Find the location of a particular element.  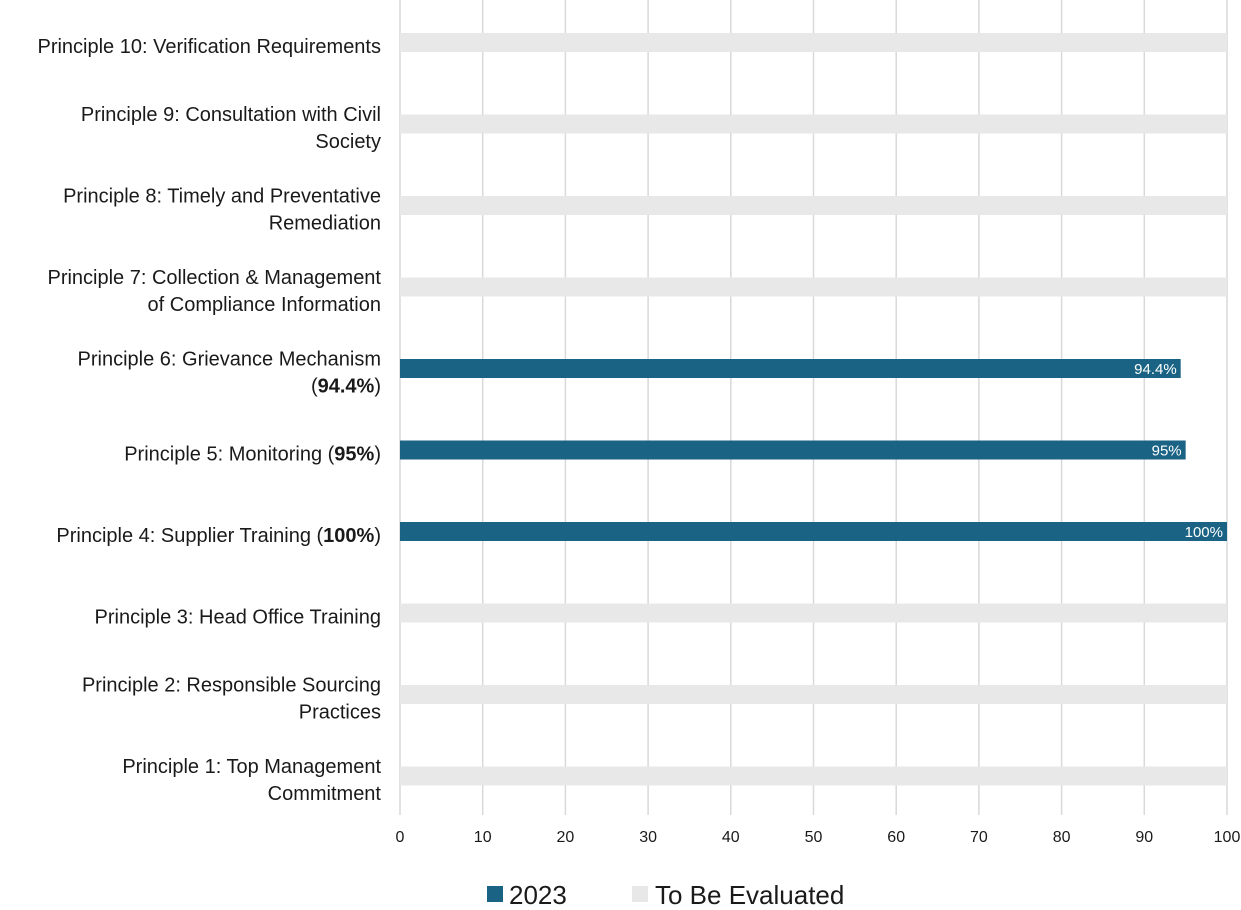

category-label-6-line-2: (94.4%) is located at coordinates (346, 387).